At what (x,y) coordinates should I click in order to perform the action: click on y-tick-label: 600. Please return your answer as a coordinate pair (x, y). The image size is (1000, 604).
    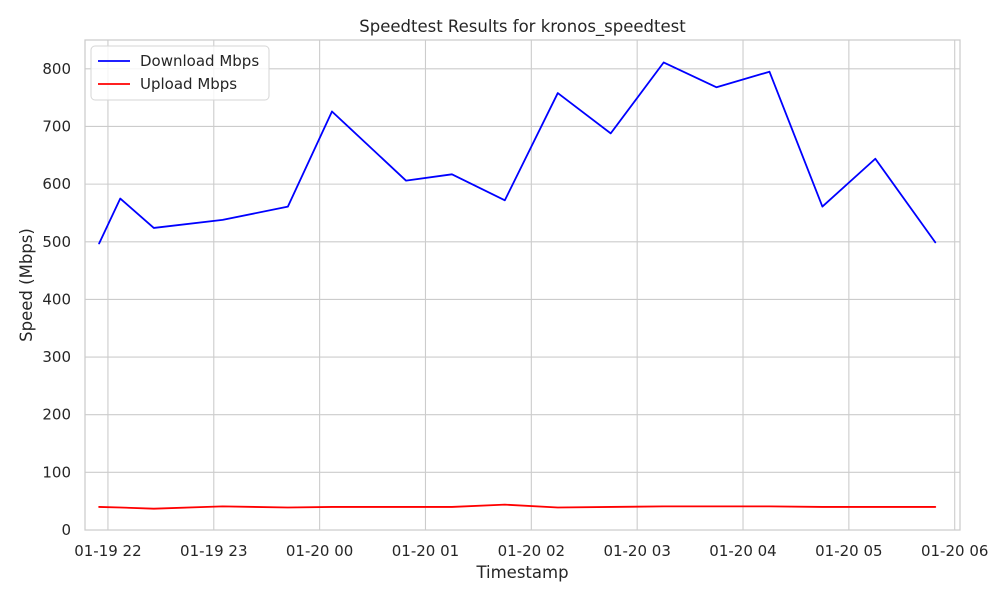
    Looking at the image, I should click on (56, 184).